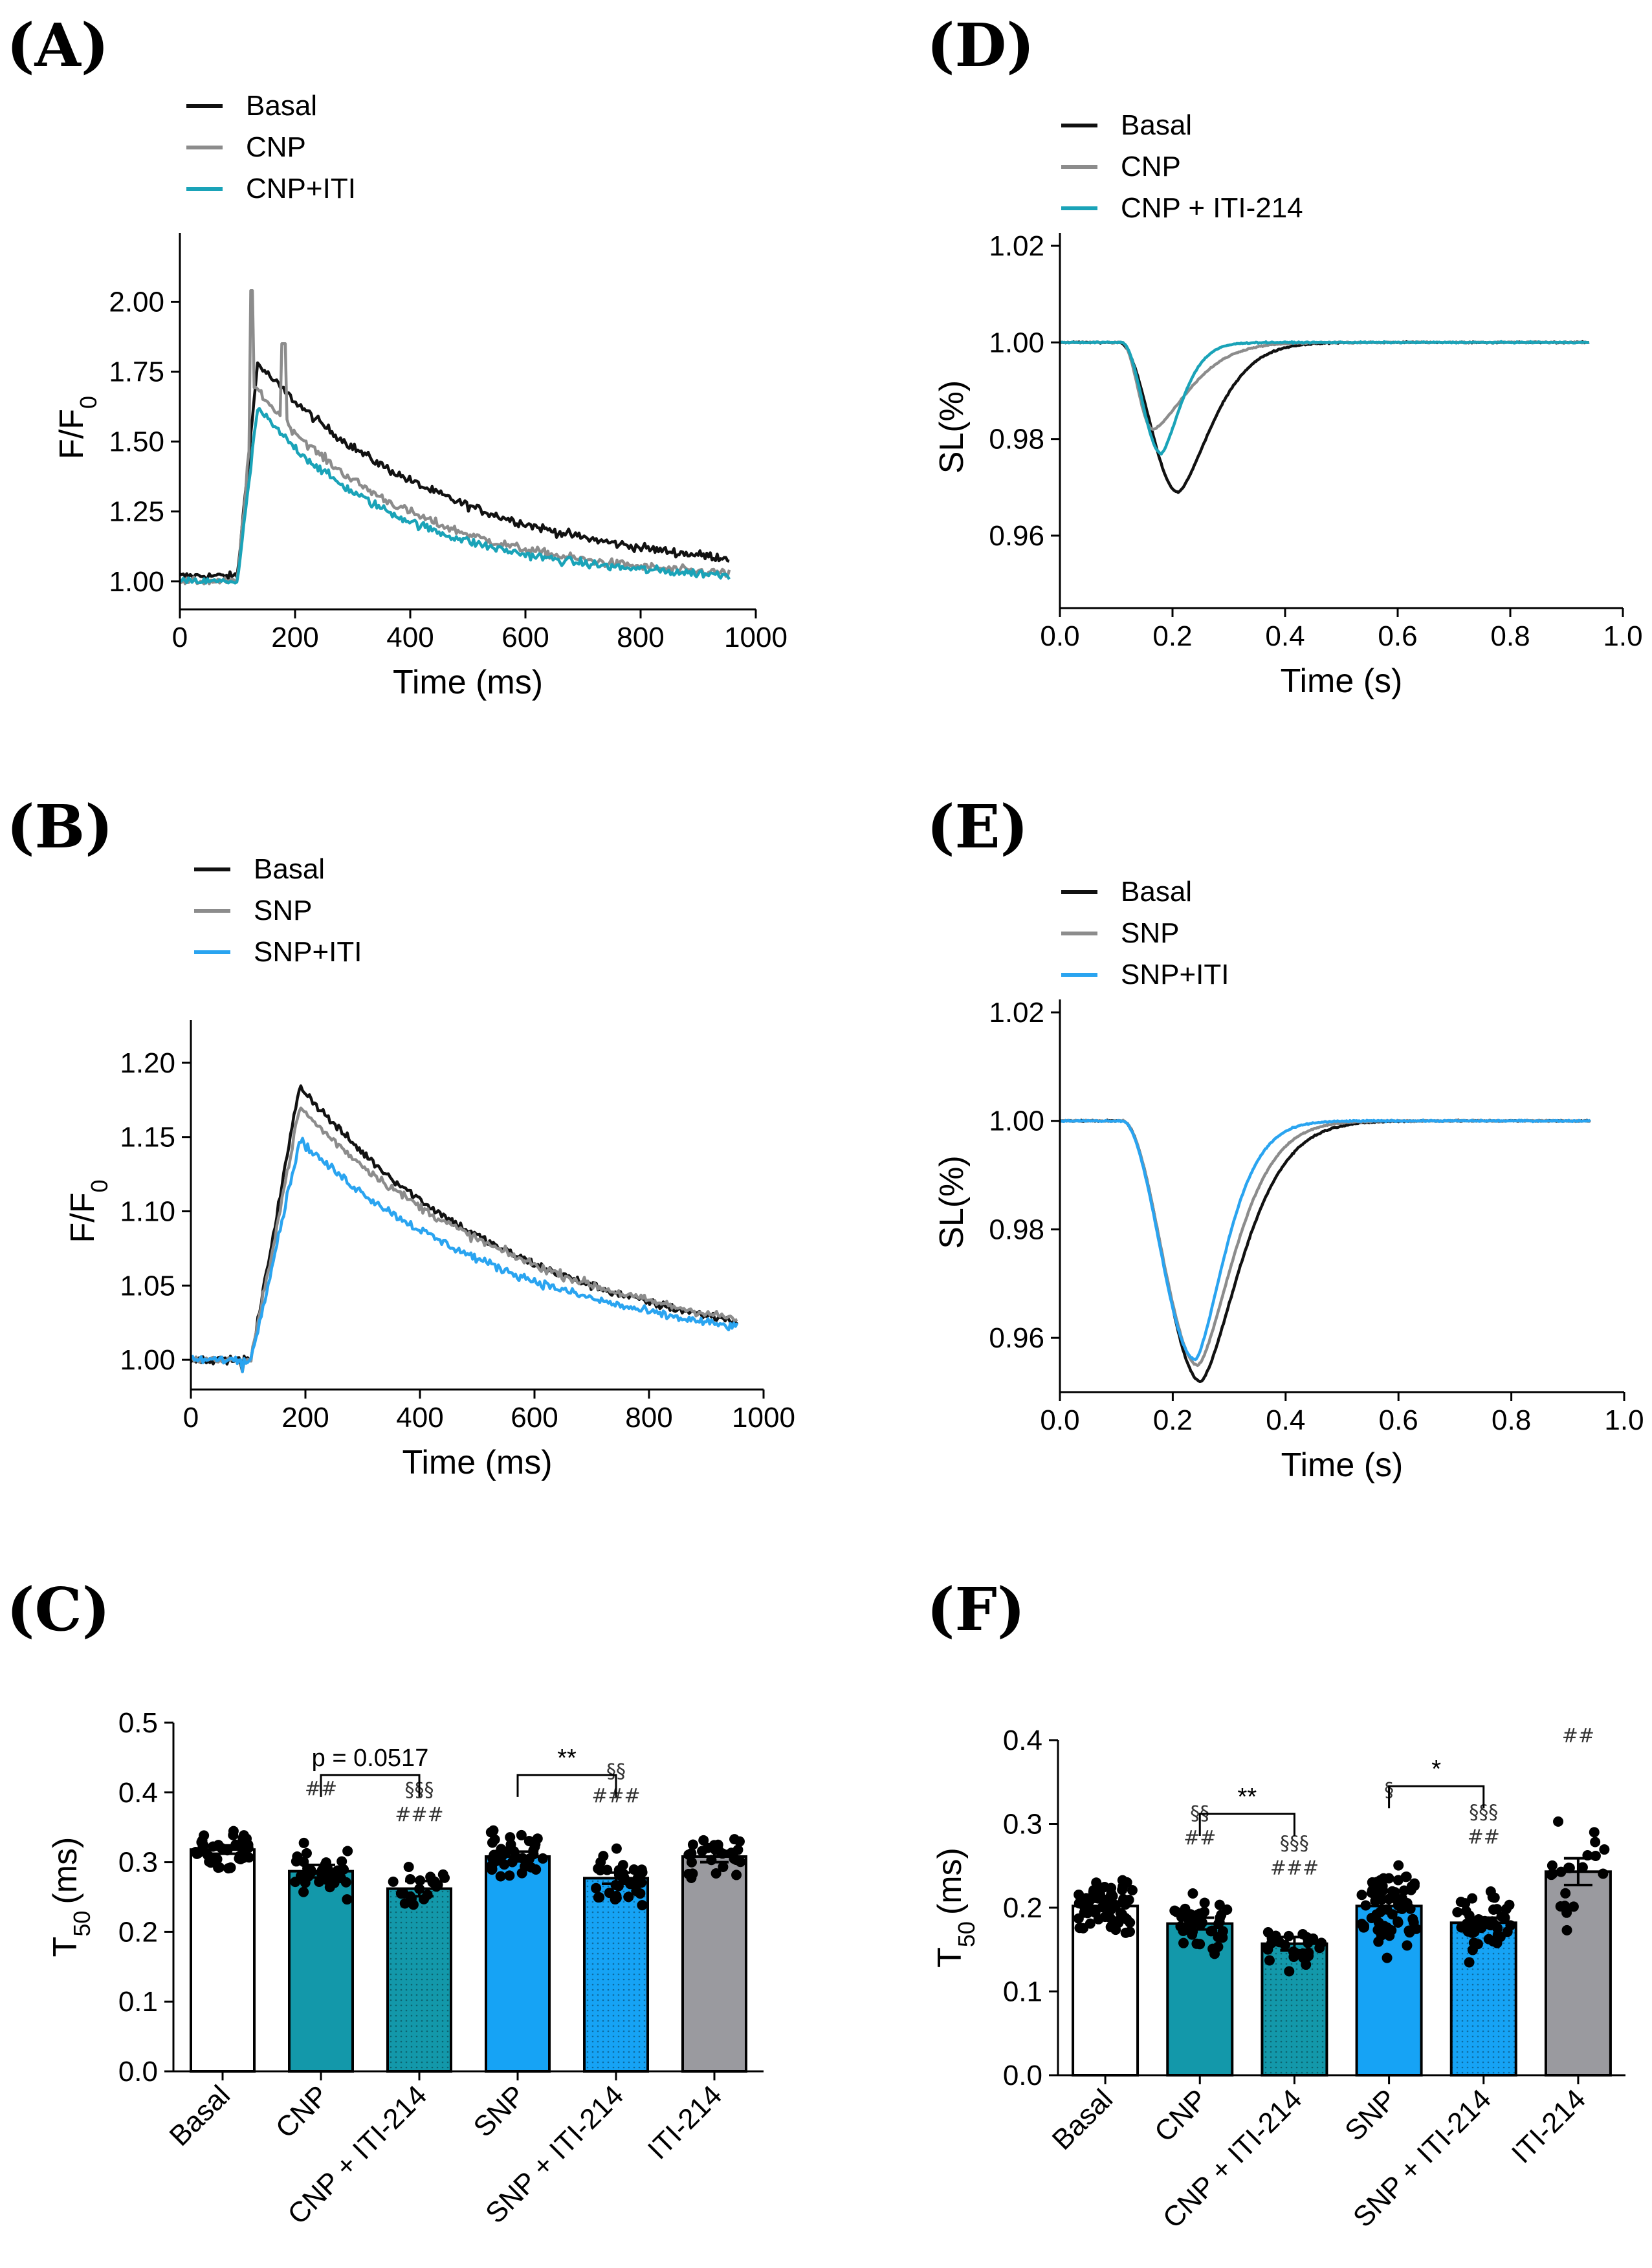 This screenshot has width=1652, height=2268. Describe the element at coordinates (308, 952) in the screenshot. I see `legend-entry: SNP+ITI` at that location.